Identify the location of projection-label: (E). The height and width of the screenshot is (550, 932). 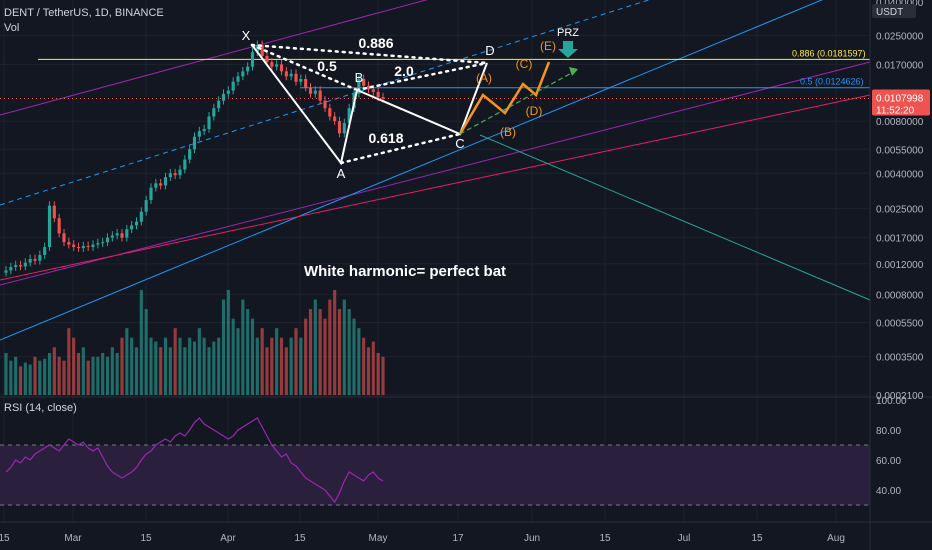
(548, 46).